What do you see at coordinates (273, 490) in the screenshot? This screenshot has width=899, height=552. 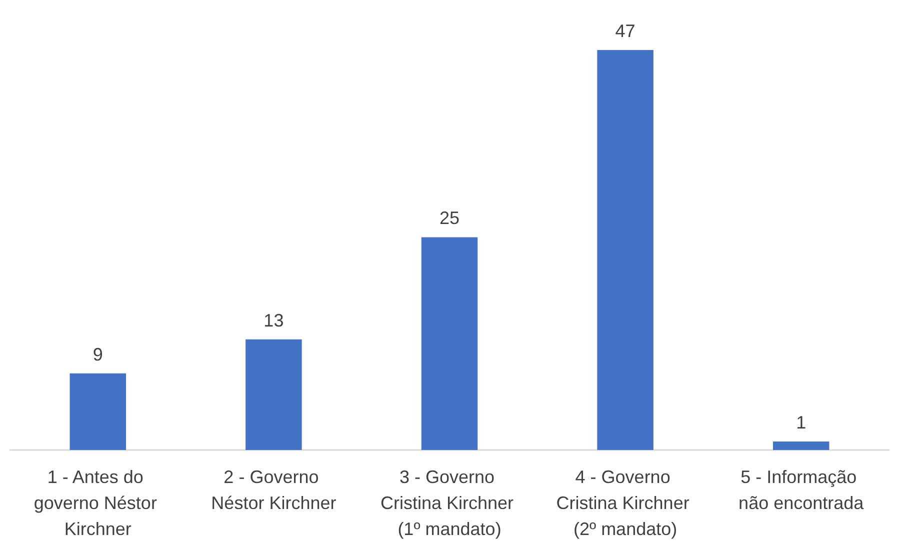 I see `x-tick-label: 2 - Governo Néstor Kirchner` at bounding box center [273, 490].